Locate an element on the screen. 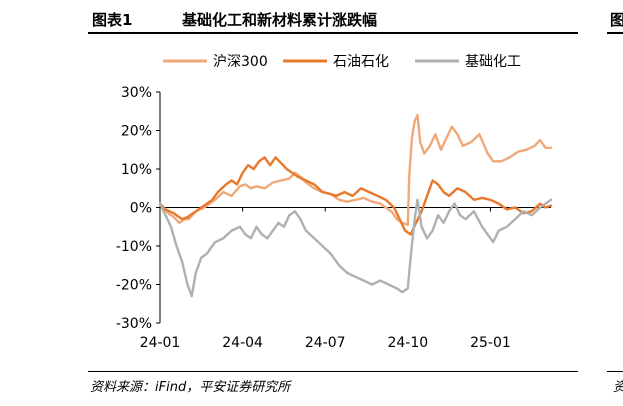  legend-label: 沪深300 is located at coordinates (240, 62).